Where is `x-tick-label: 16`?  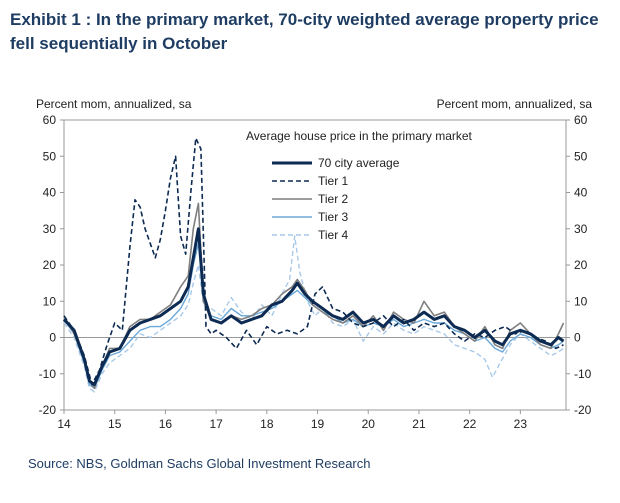 x-tick-label: 16 is located at coordinates (166, 424).